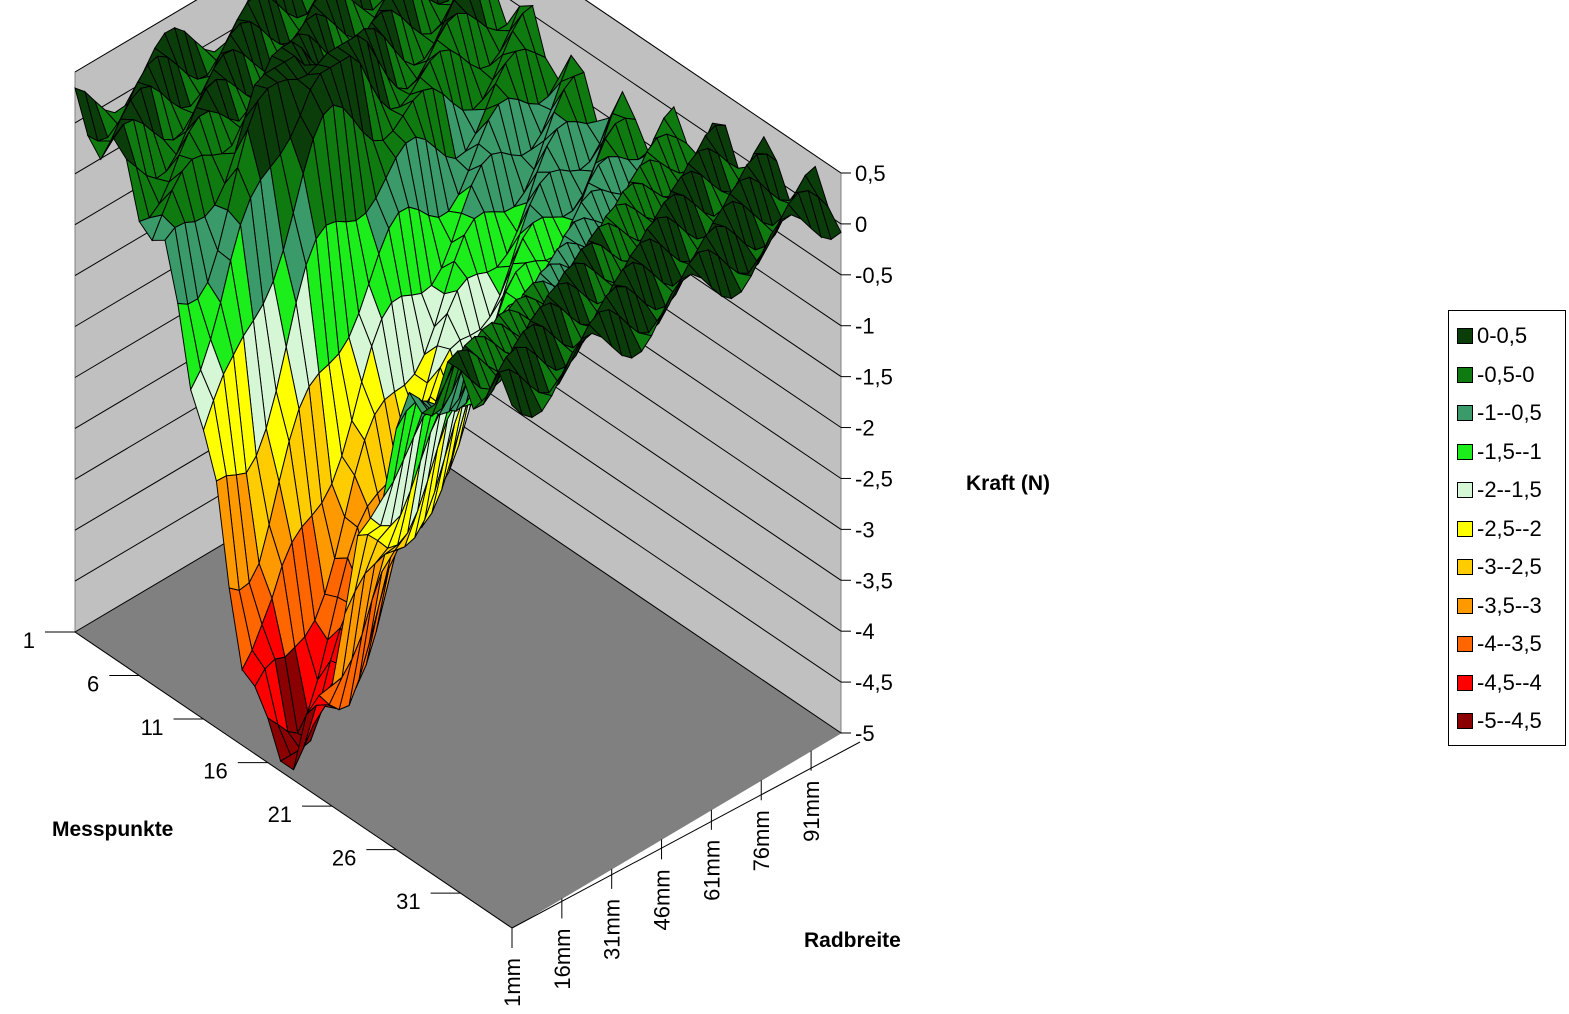  Describe the element at coordinates (512, 982) in the screenshot. I see `radbreite-tick-label: 1mm` at that location.